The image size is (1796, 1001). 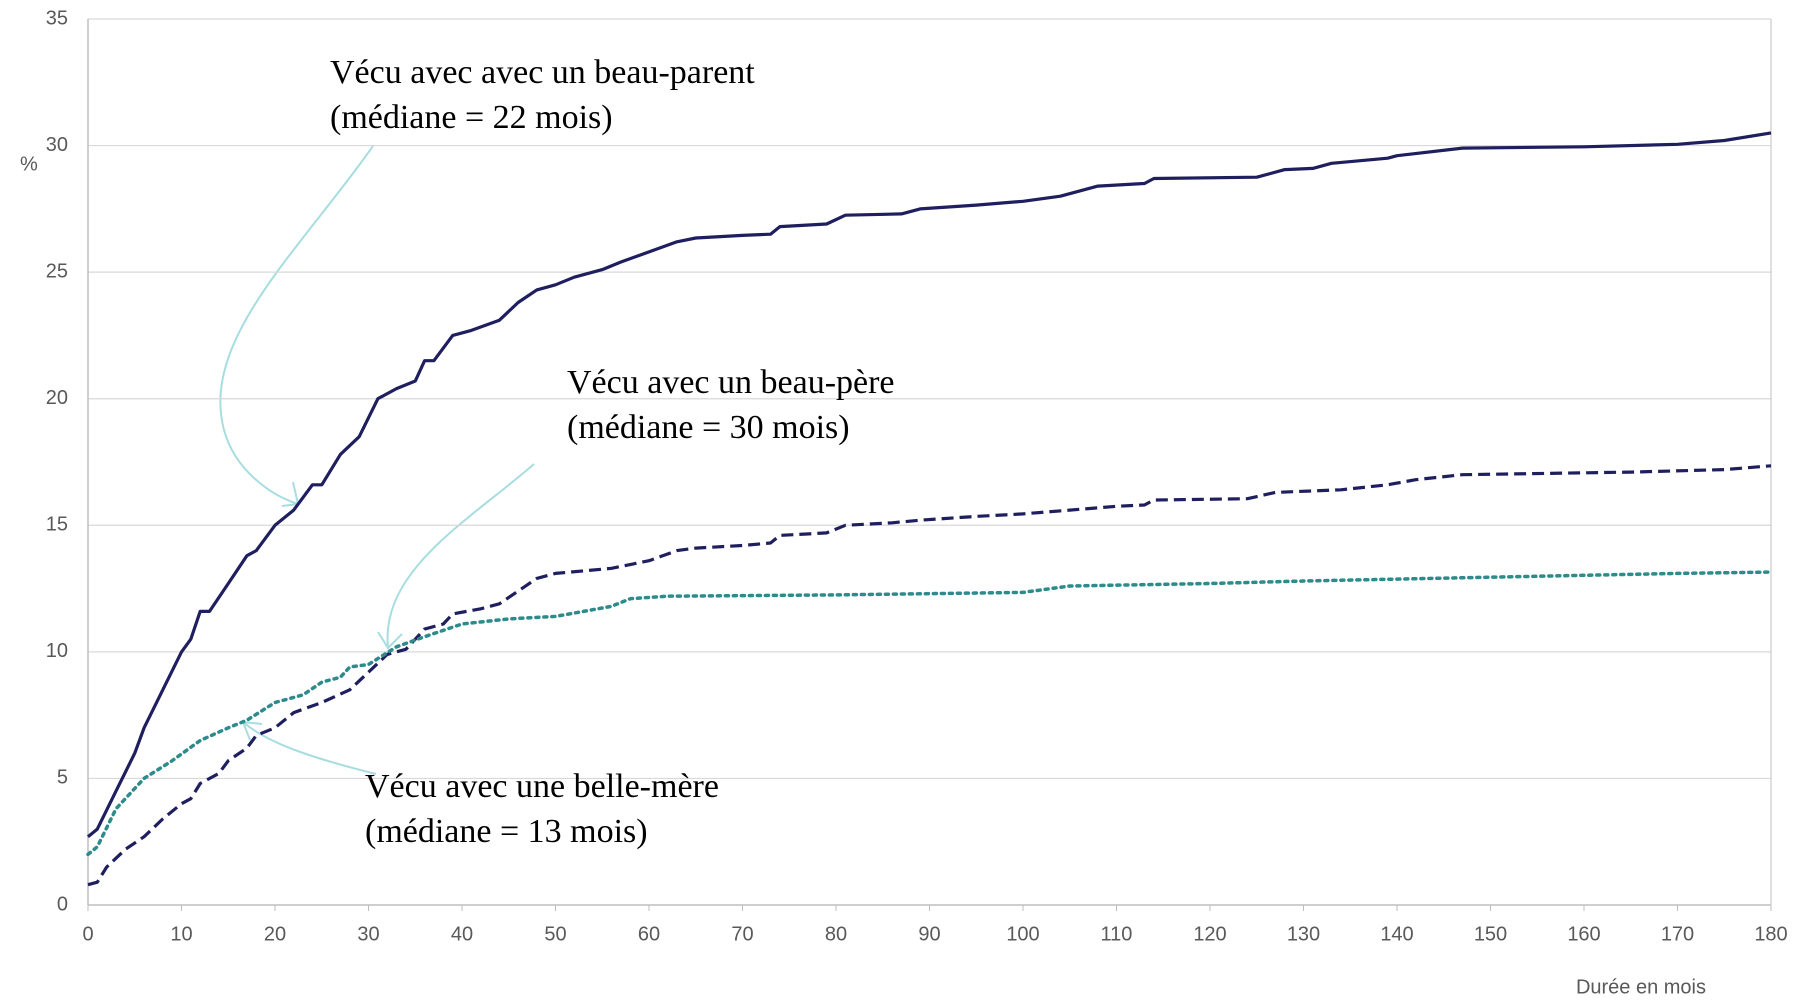 I want to click on y-tick-label: 15, so click(x=57, y=525).